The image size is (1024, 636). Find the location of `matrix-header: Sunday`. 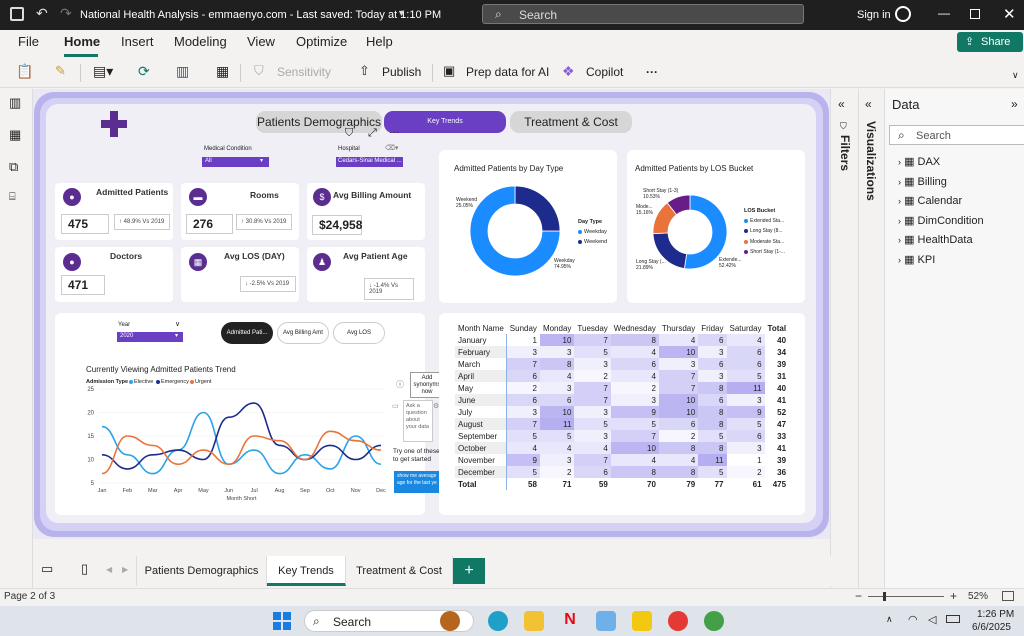

matrix-header: Sunday is located at coordinates (523, 328).